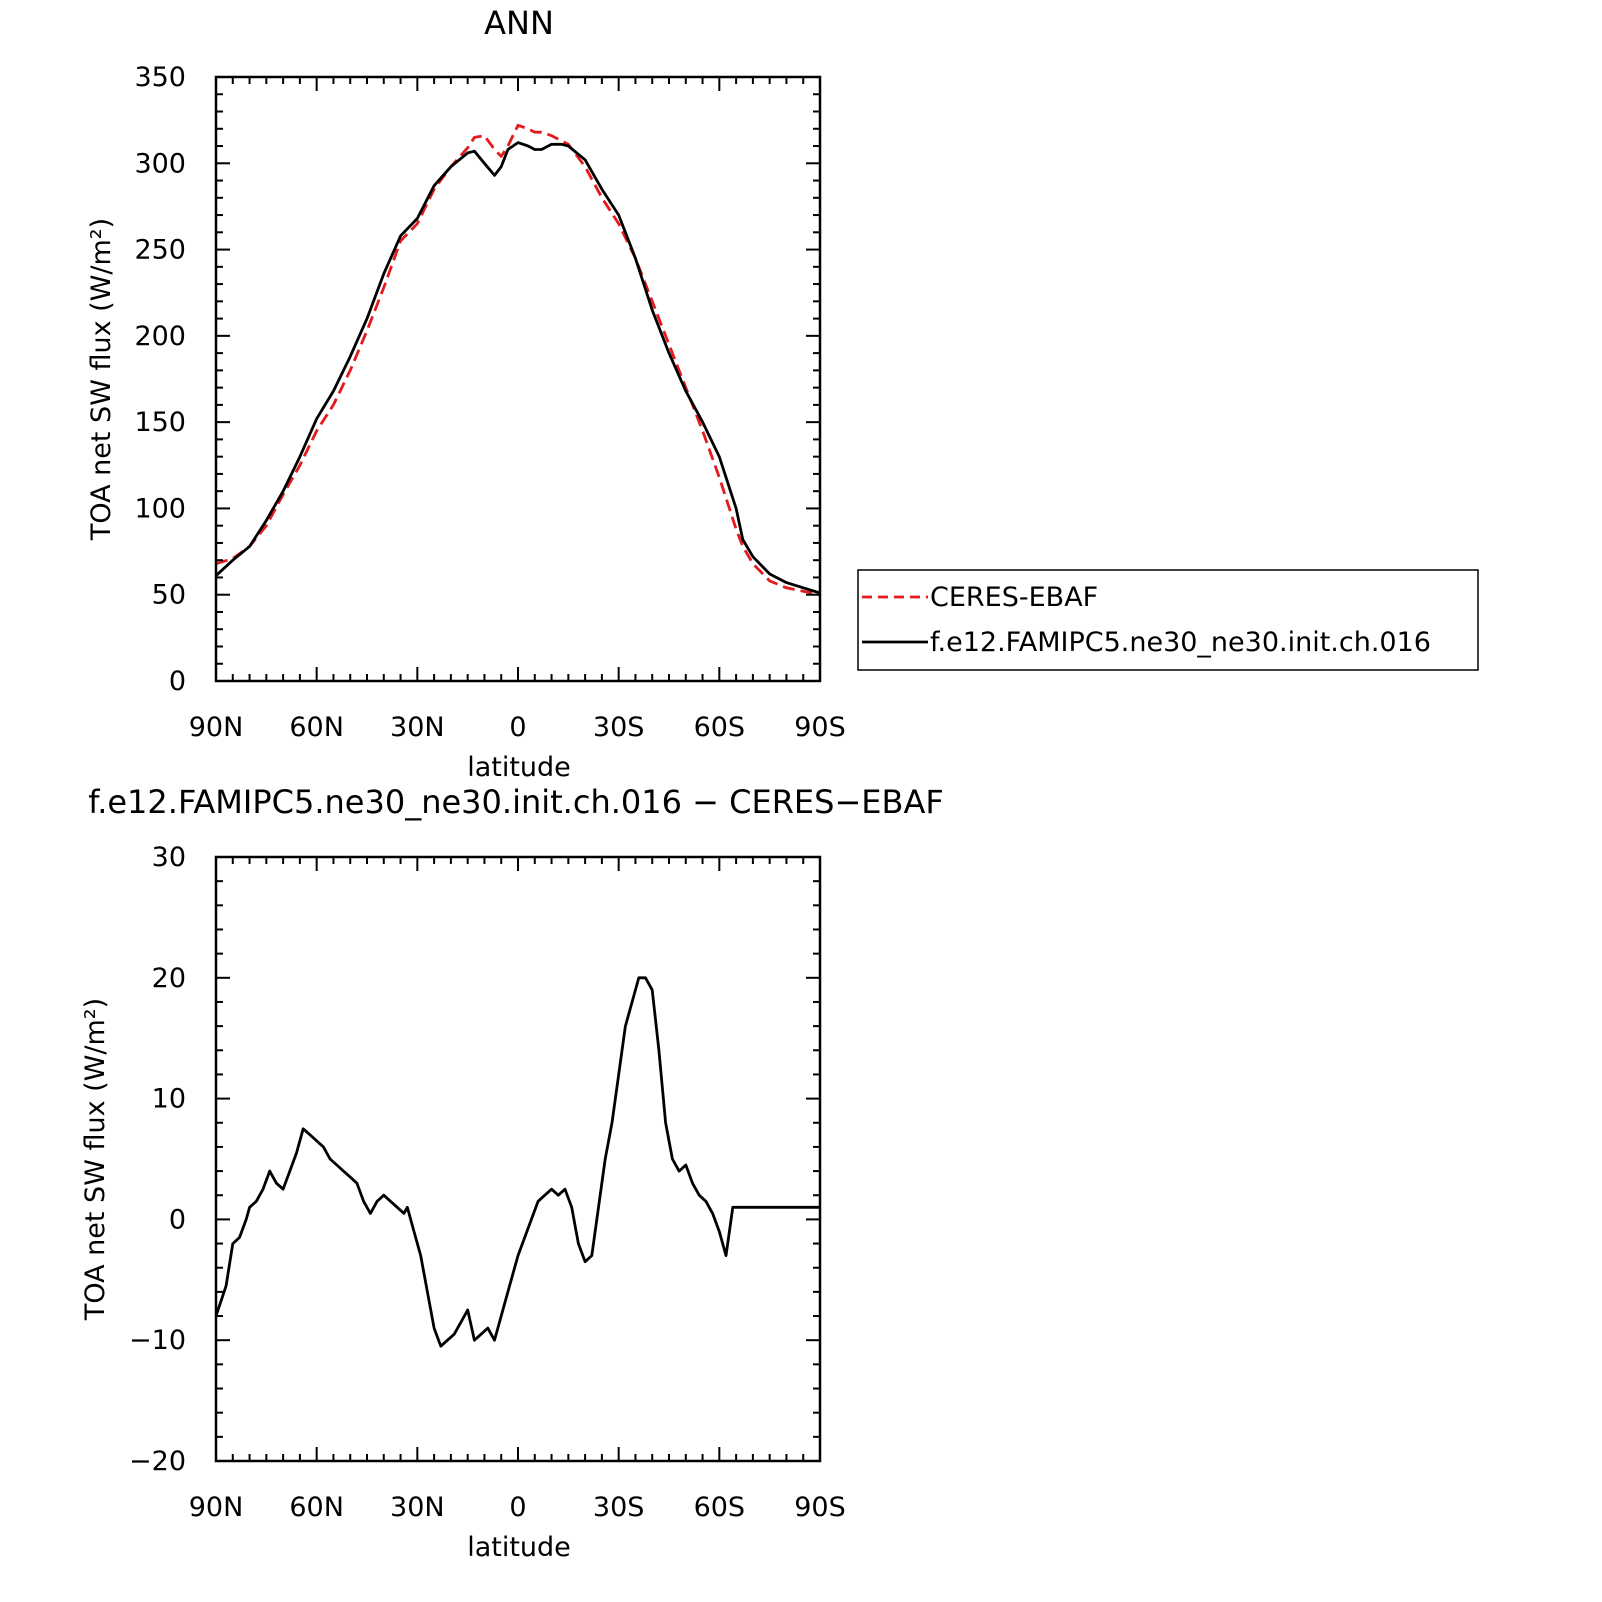 The width and height of the screenshot is (1602, 1602). I want to click on top-y-tick-label: 300, so click(160, 163).